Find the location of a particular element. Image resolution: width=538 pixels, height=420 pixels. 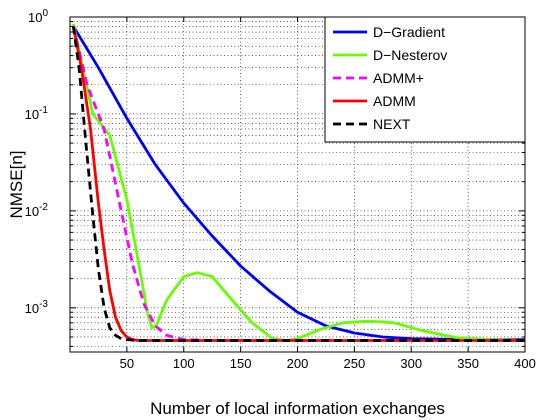

x-tick-label: 150 is located at coordinates (241, 363).